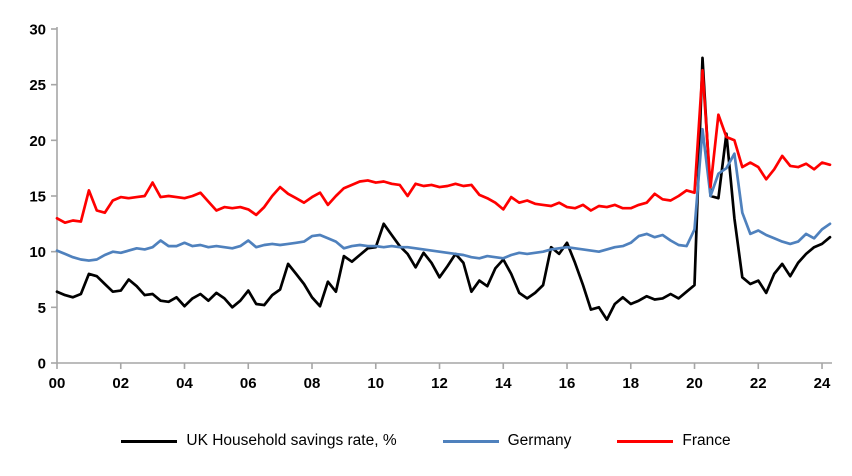 The height and width of the screenshot is (476, 852). What do you see at coordinates (822, 383) in the screenshot?
I see `x-tick-label-24: 24` at bounding box center [822, 383].